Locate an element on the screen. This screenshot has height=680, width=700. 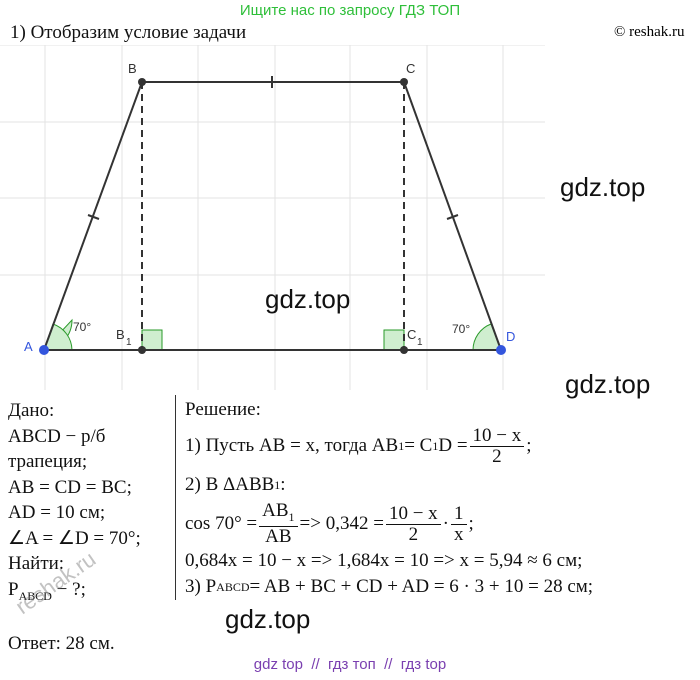
text-line: ∠A = ∠D = 70°; is located at coordinates (74, 539).